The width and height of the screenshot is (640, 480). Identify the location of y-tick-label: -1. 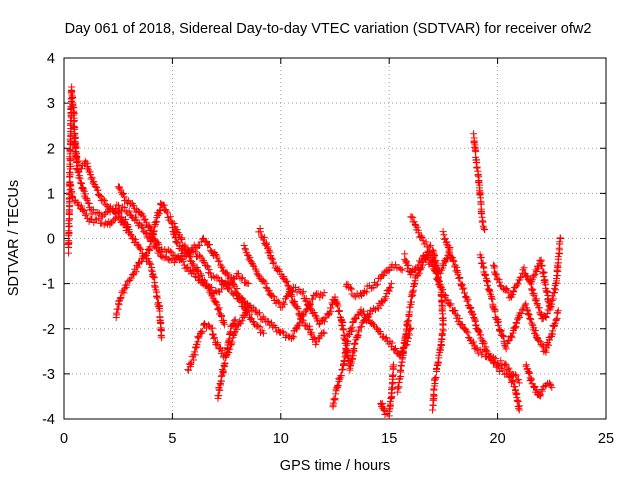
(48, 285).